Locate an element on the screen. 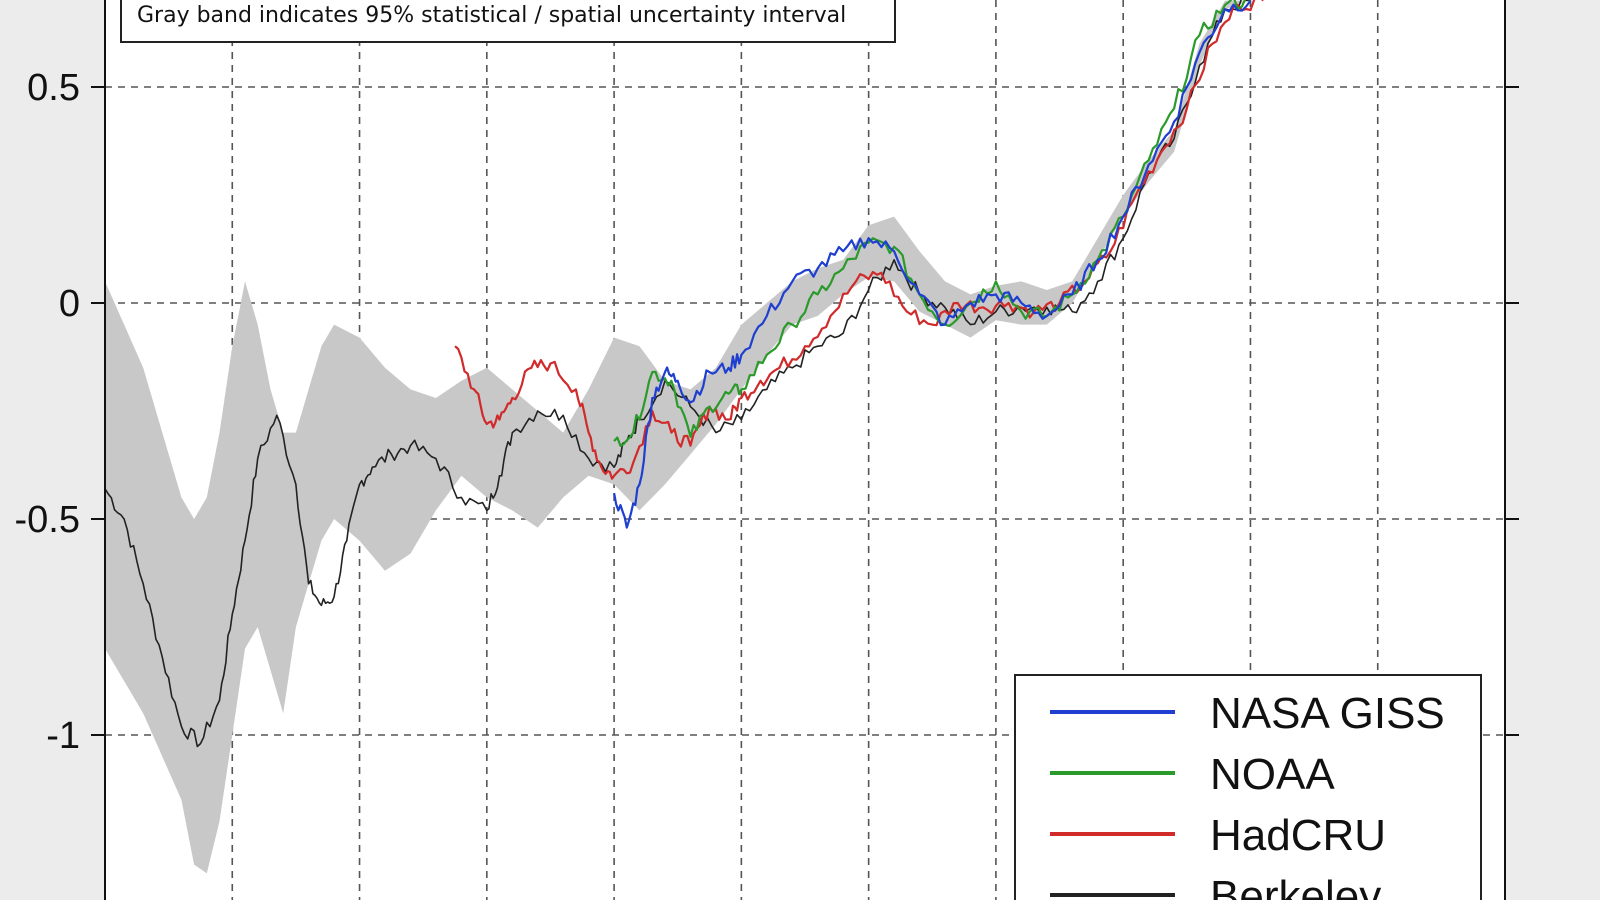  legend-label-nasa-giss: NASA GISS is located at coordinates (1327, 713).